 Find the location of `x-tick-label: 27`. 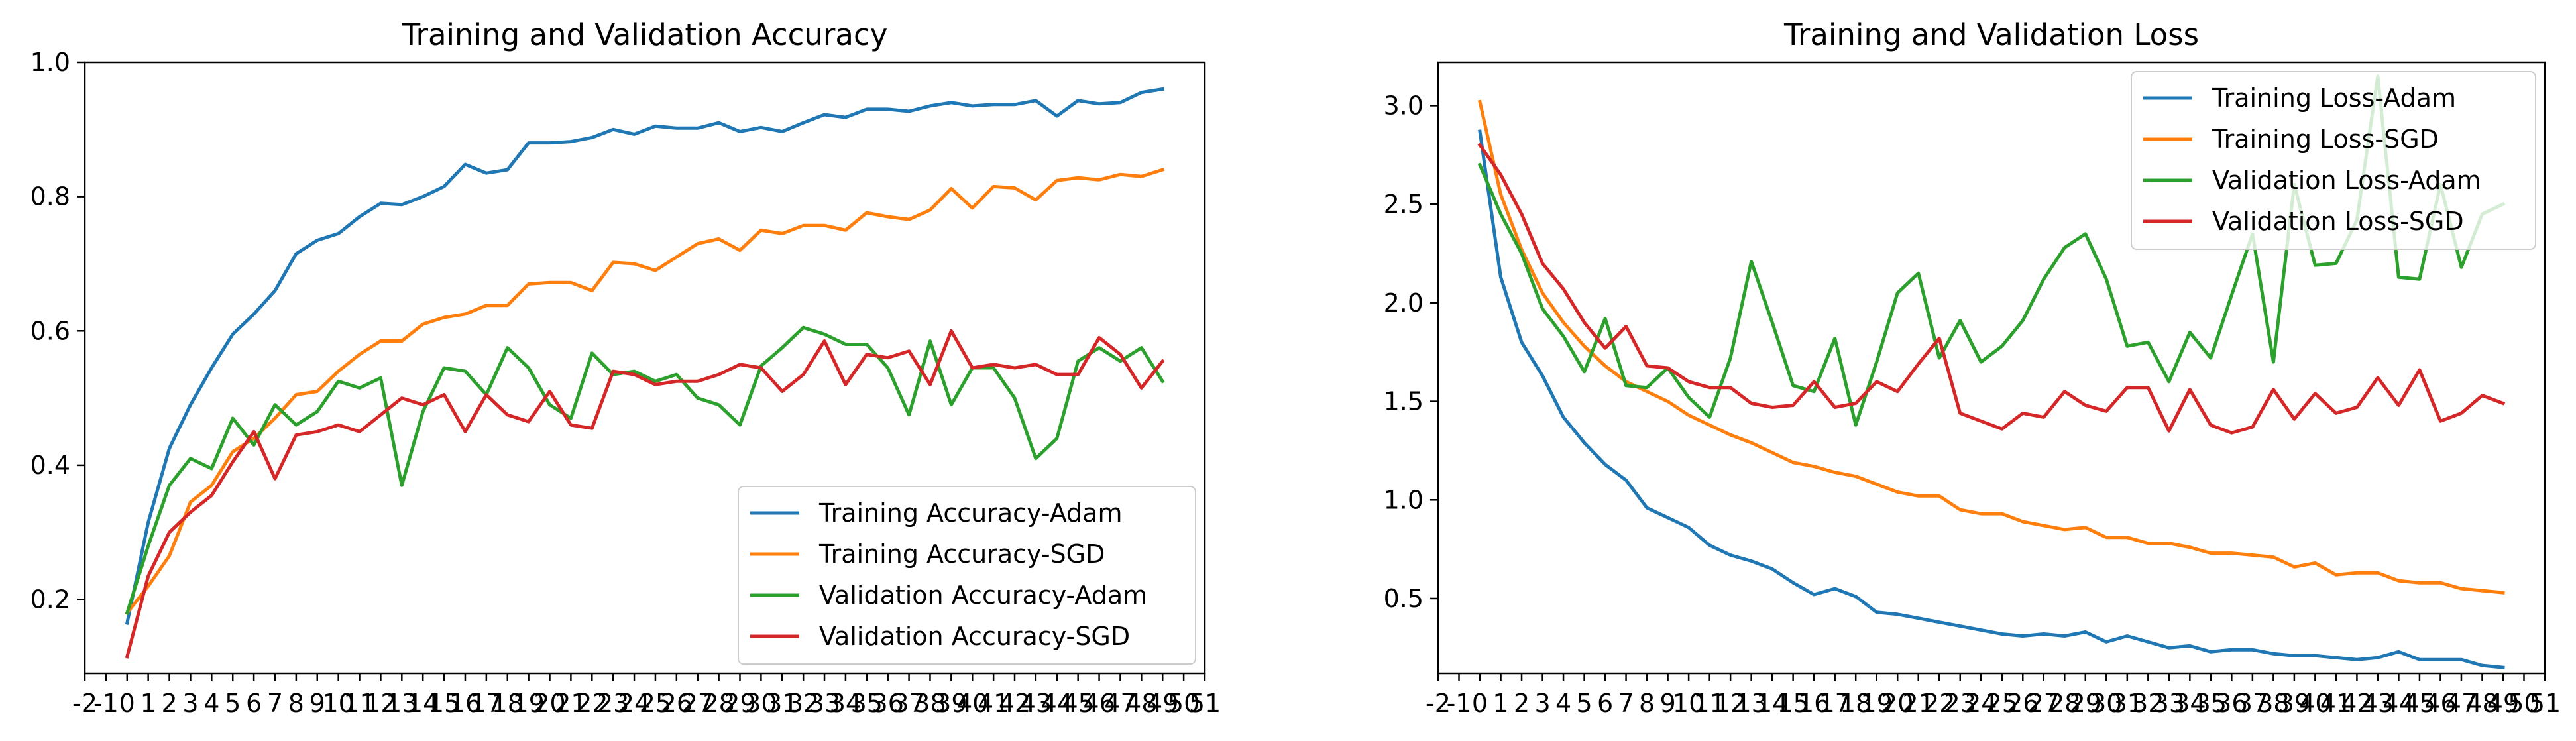

x-tick-label: 27 is located at coordinates (698, 703).